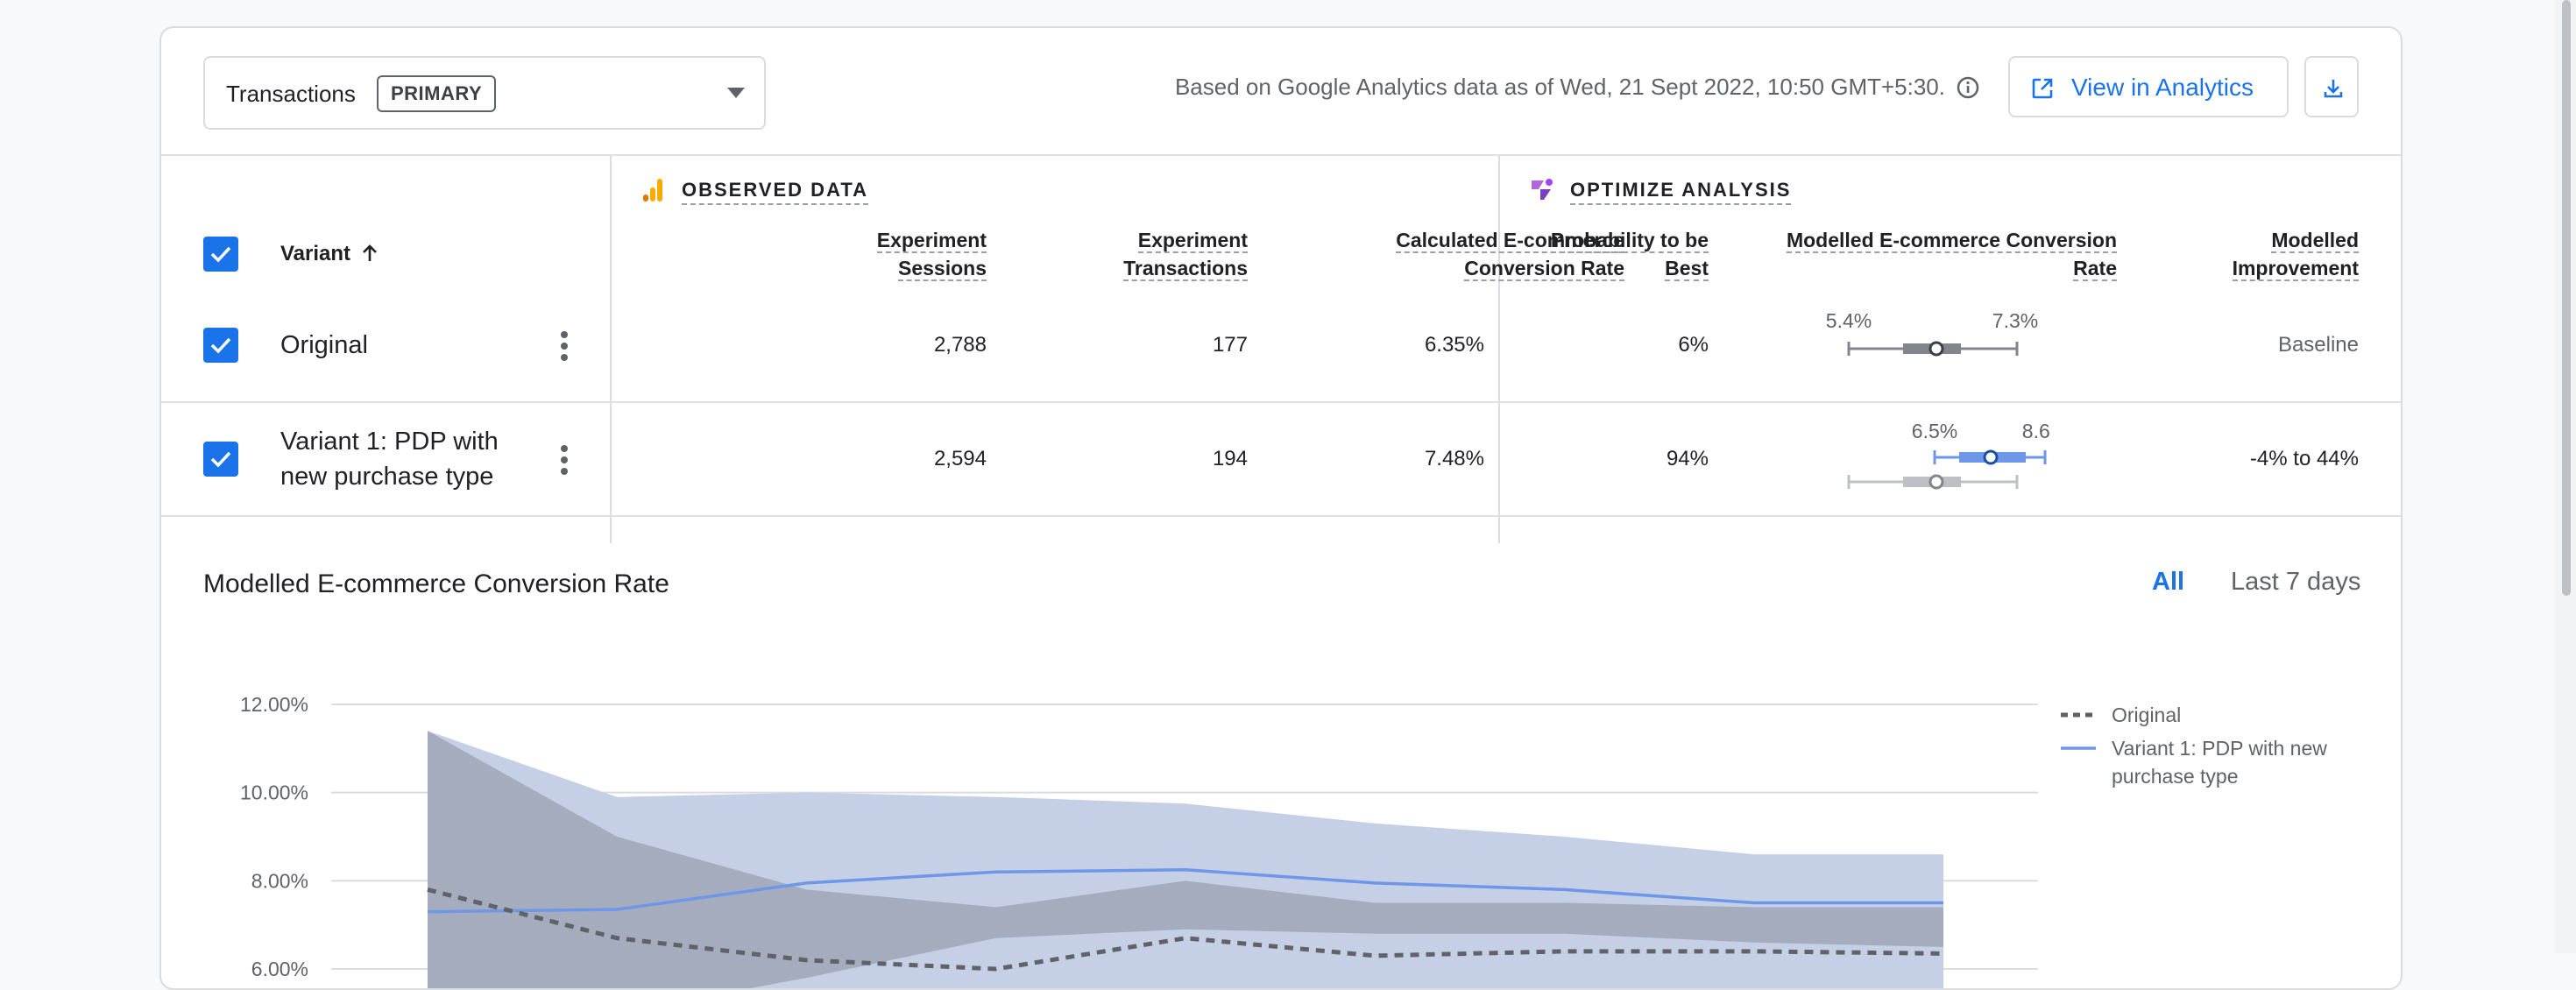  I want to click on legend-label-variant-1-line1: Variant 1: PDP with new, so click(2219, 748).